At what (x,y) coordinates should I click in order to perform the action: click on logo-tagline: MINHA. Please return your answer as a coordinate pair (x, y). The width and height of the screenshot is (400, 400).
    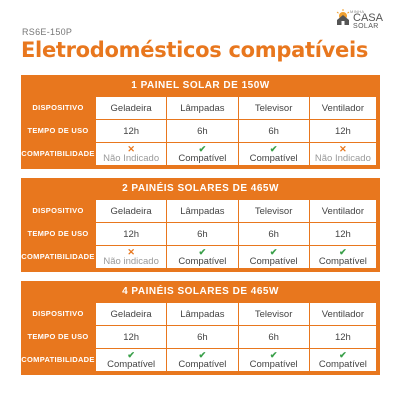
    Looking at the image, I should click on (357, 11).